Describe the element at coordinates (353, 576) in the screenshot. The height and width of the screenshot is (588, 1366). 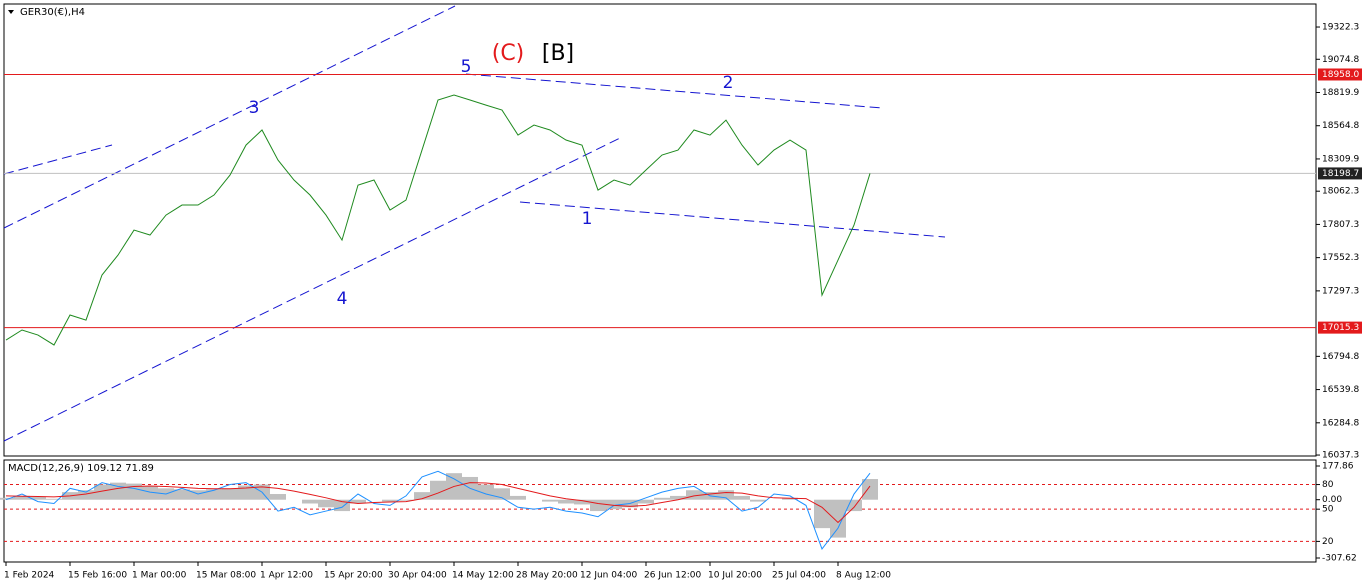
I see `x-tick-label: 15 Apr 20:00` at that location.